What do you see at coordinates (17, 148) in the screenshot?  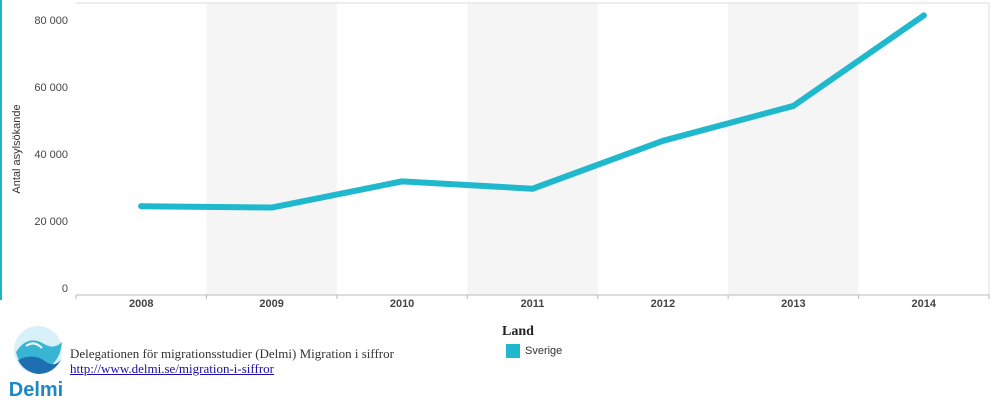 I see `y-axis-title: Antal asylsökande` at bounding box center [17, 148].